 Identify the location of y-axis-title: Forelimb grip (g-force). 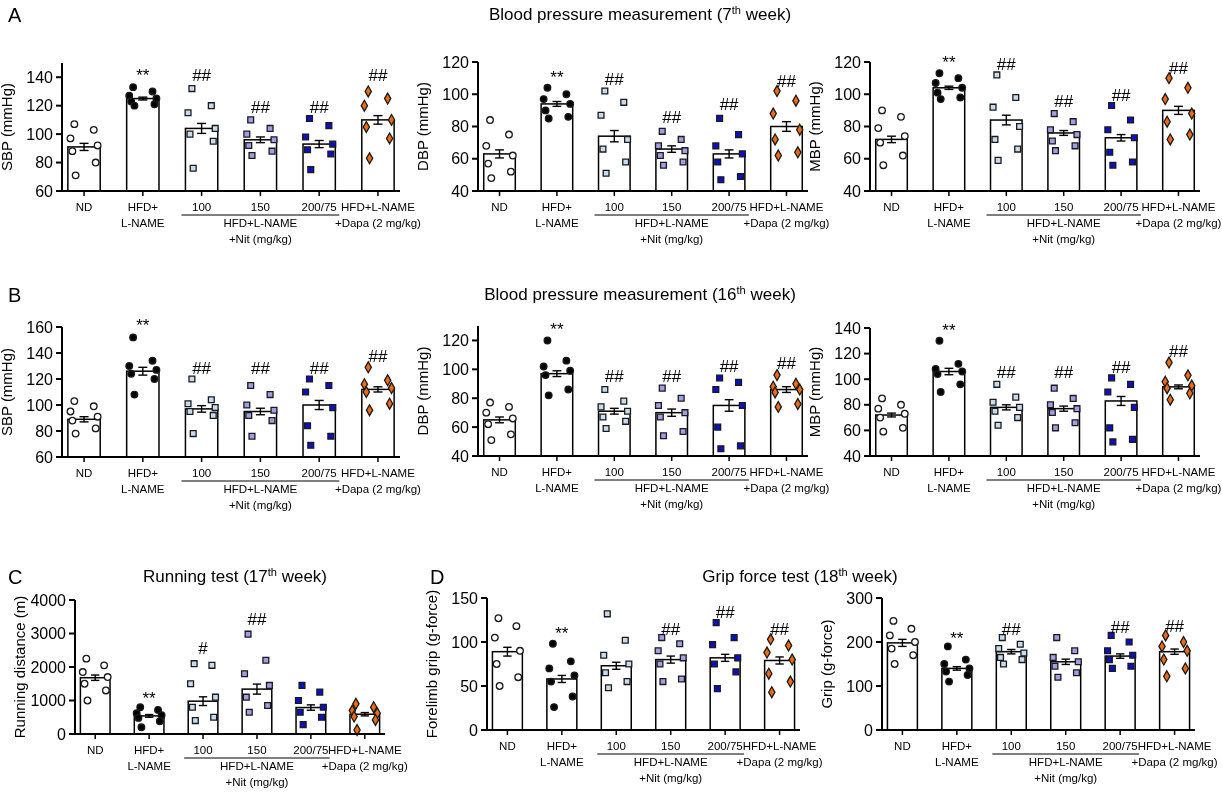
(431, 664).